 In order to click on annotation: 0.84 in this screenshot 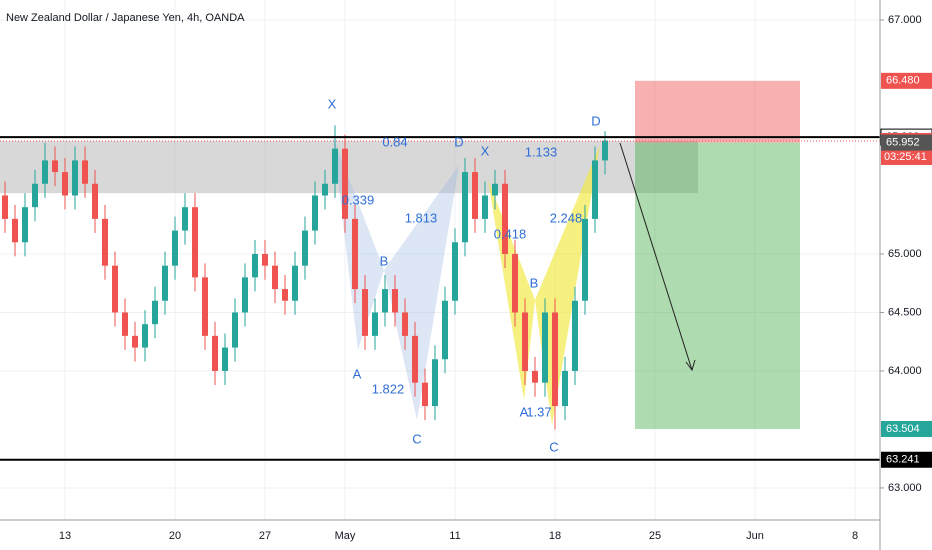, I will do `click(394, 141)`.